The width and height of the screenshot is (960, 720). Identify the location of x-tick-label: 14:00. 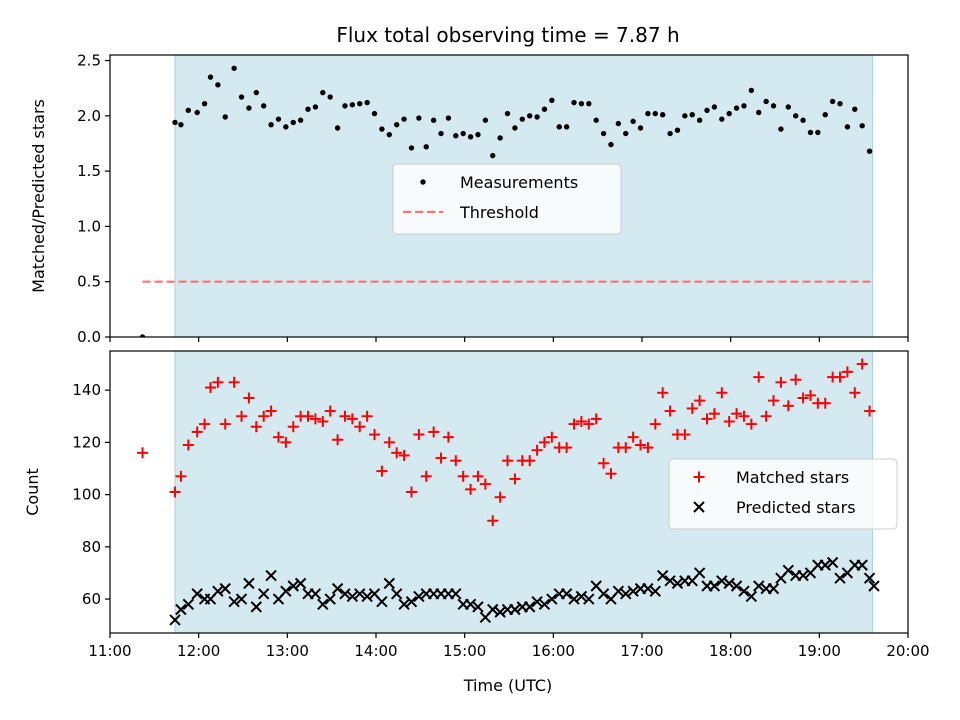
(375, 651).